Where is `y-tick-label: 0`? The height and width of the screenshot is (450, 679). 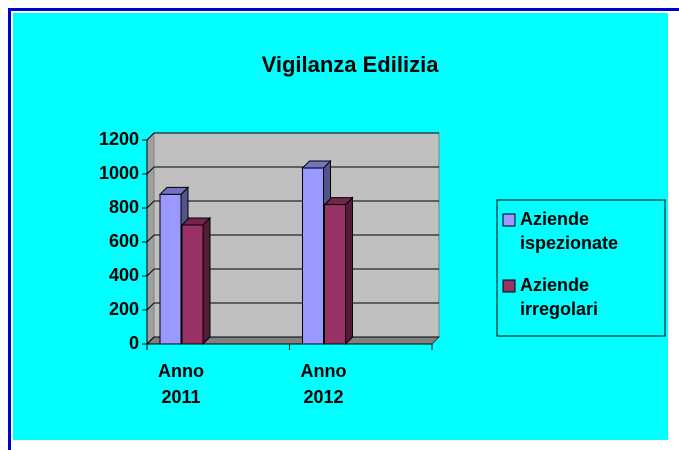 y-tick-label: 0 is located at coordinates (134, 343).